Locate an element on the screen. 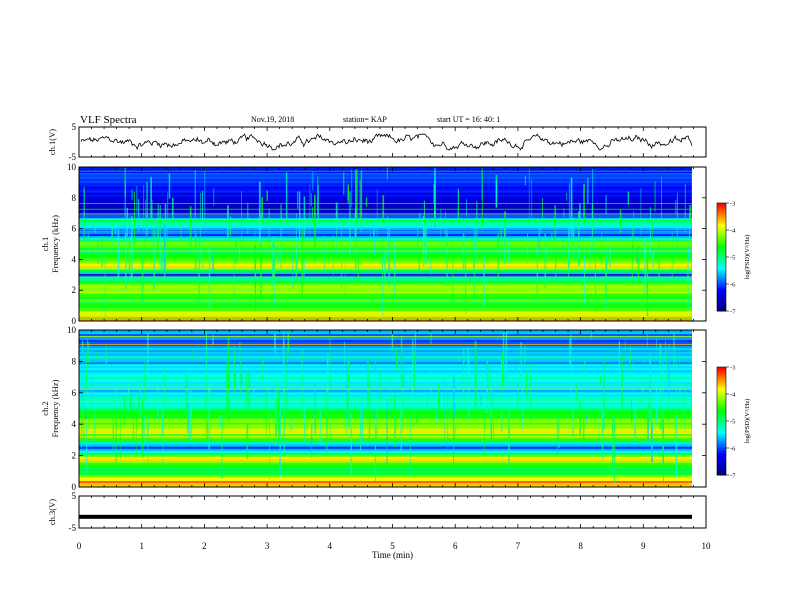  x-tick-label: 2 is located at coordinates (204, 546).